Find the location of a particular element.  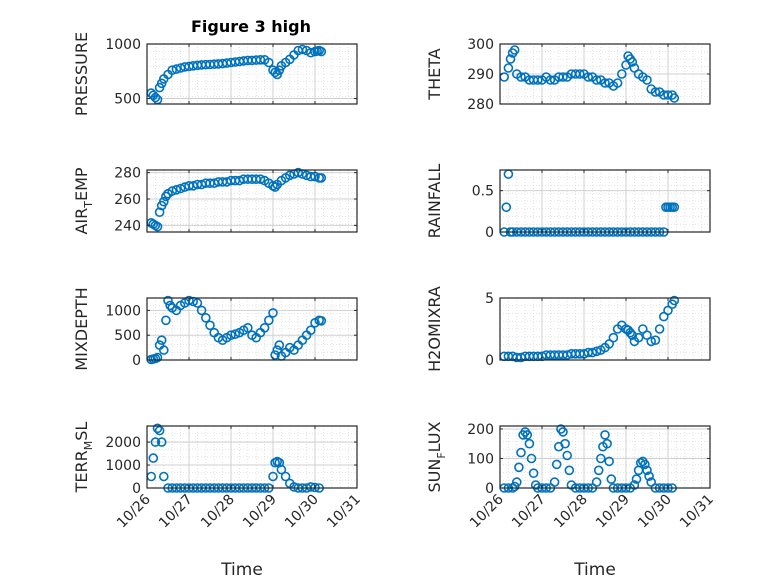

panel-air-temp-axes-box is located at coordinates (252, 201).